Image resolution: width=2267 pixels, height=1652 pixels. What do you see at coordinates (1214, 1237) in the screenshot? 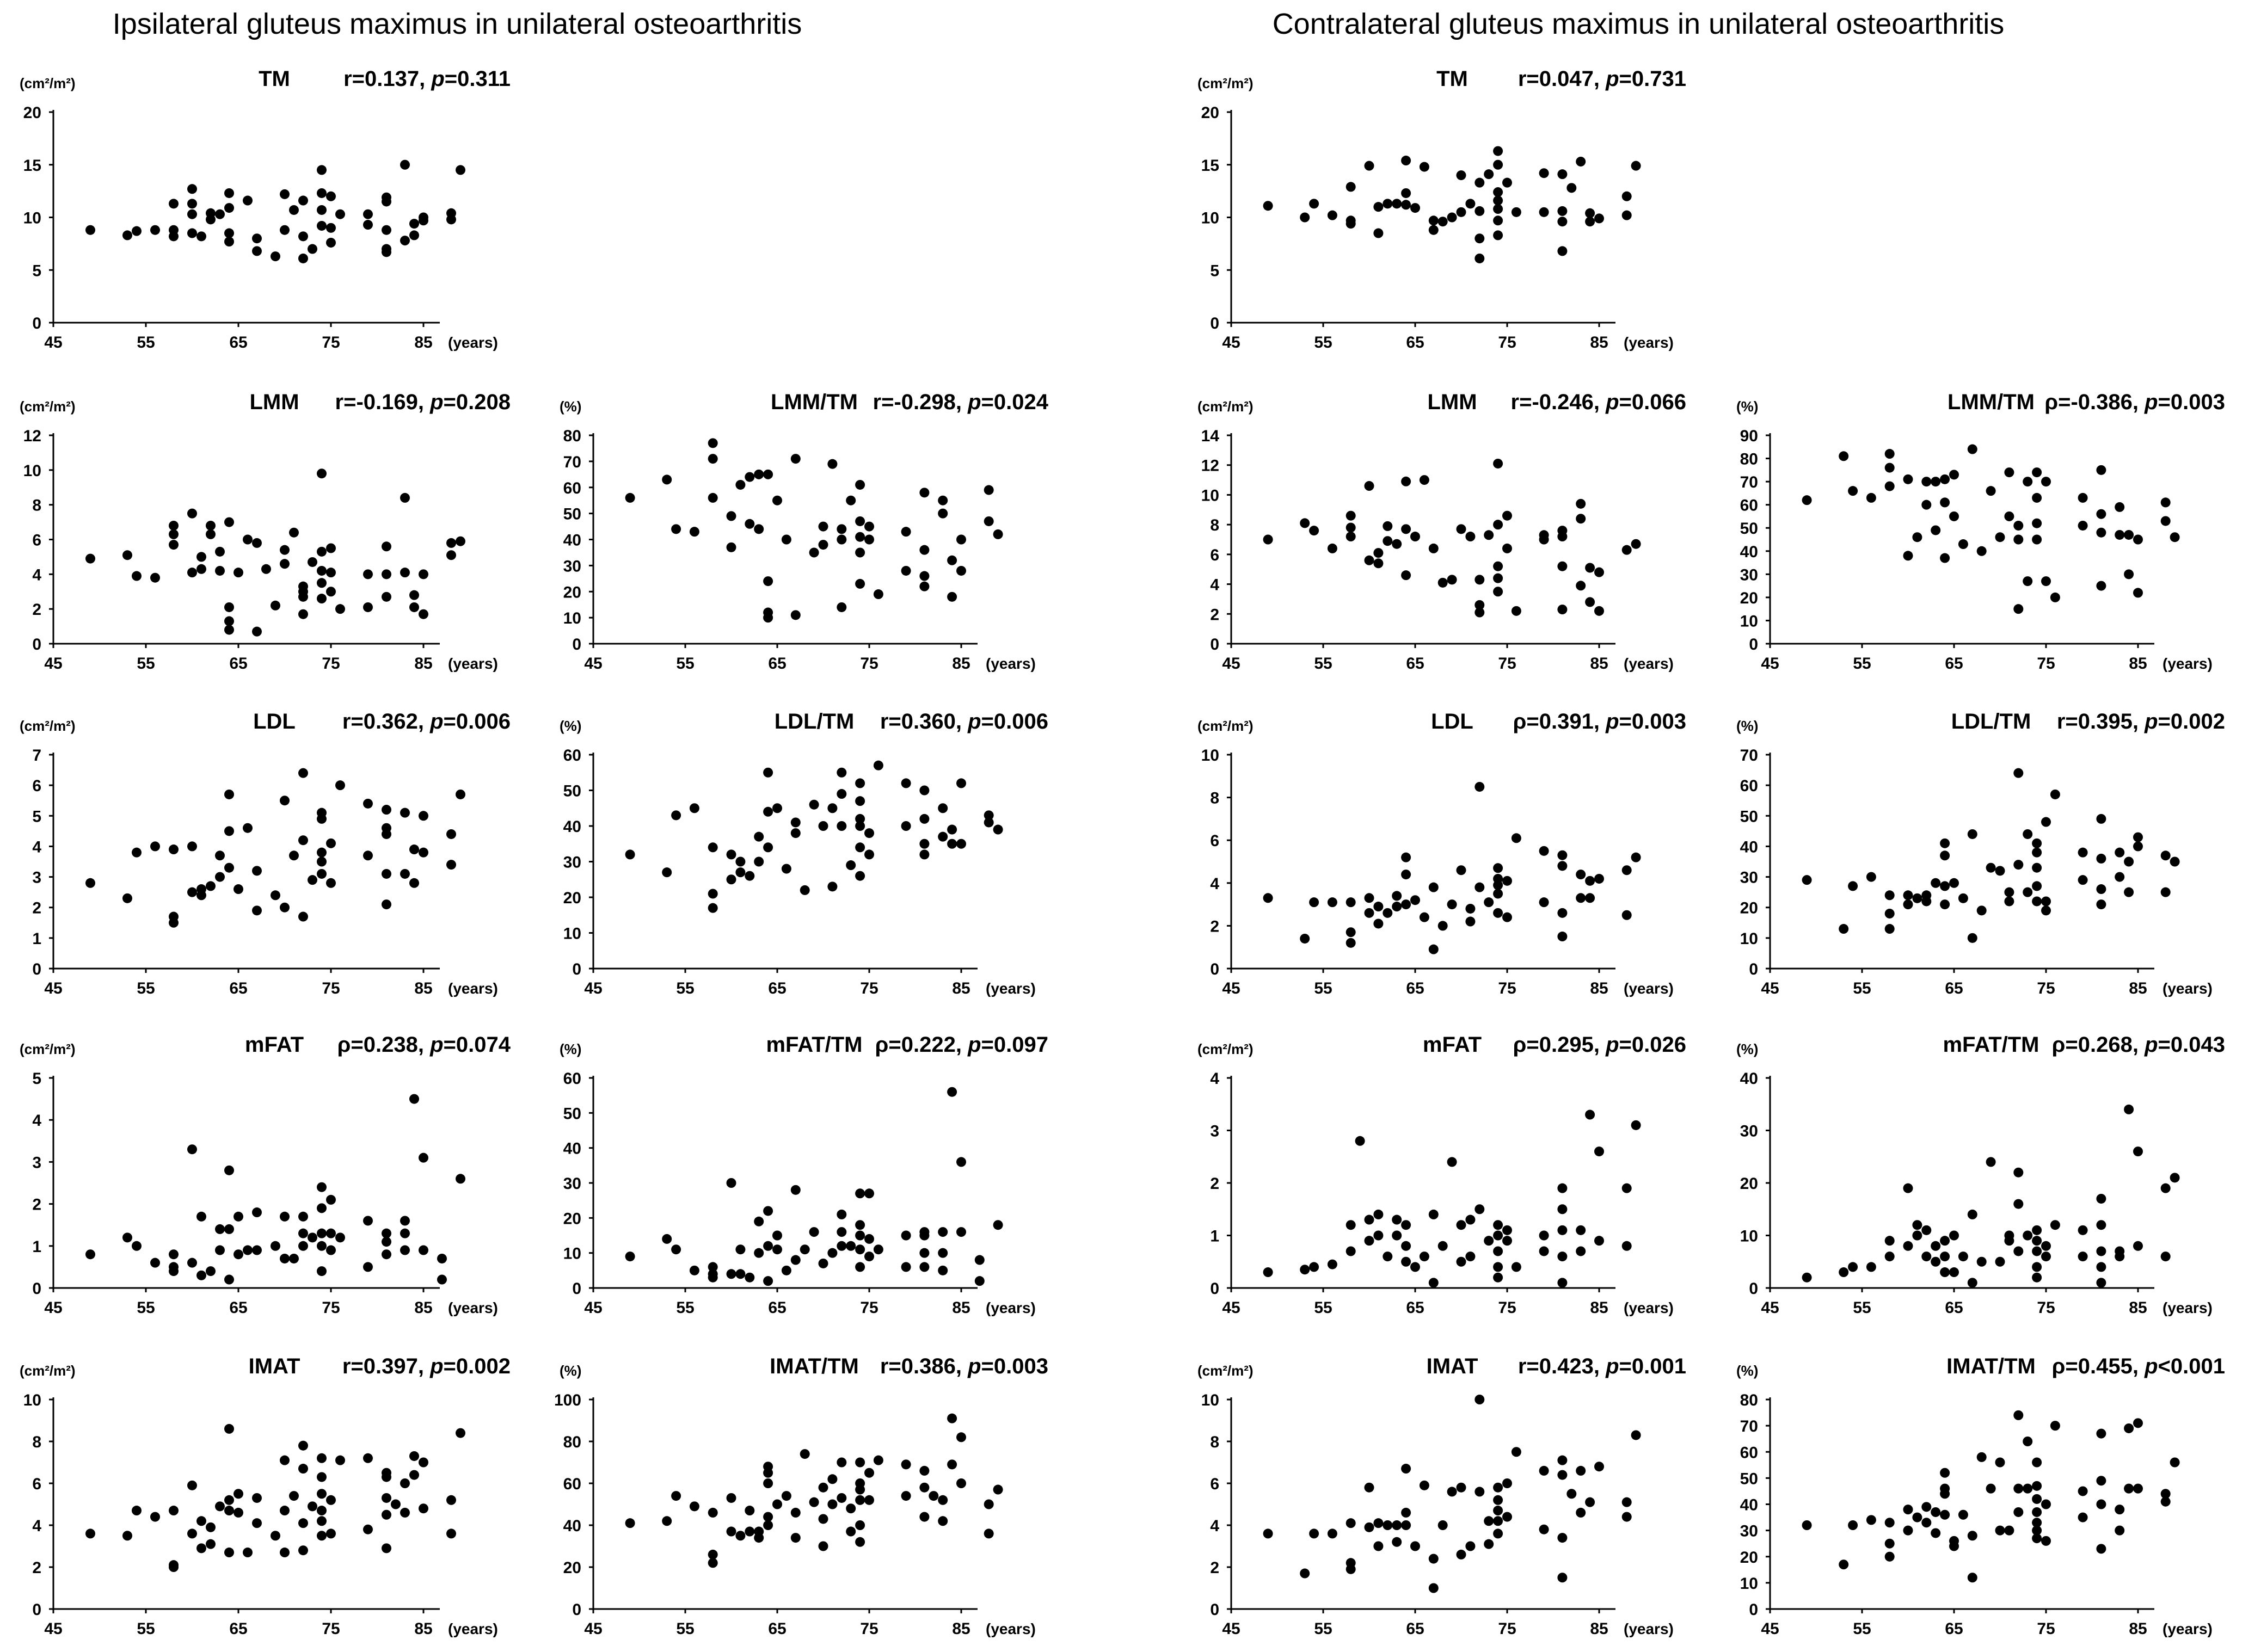
I see `y-tick-label: 1` at bounding box center [1214, 1237].